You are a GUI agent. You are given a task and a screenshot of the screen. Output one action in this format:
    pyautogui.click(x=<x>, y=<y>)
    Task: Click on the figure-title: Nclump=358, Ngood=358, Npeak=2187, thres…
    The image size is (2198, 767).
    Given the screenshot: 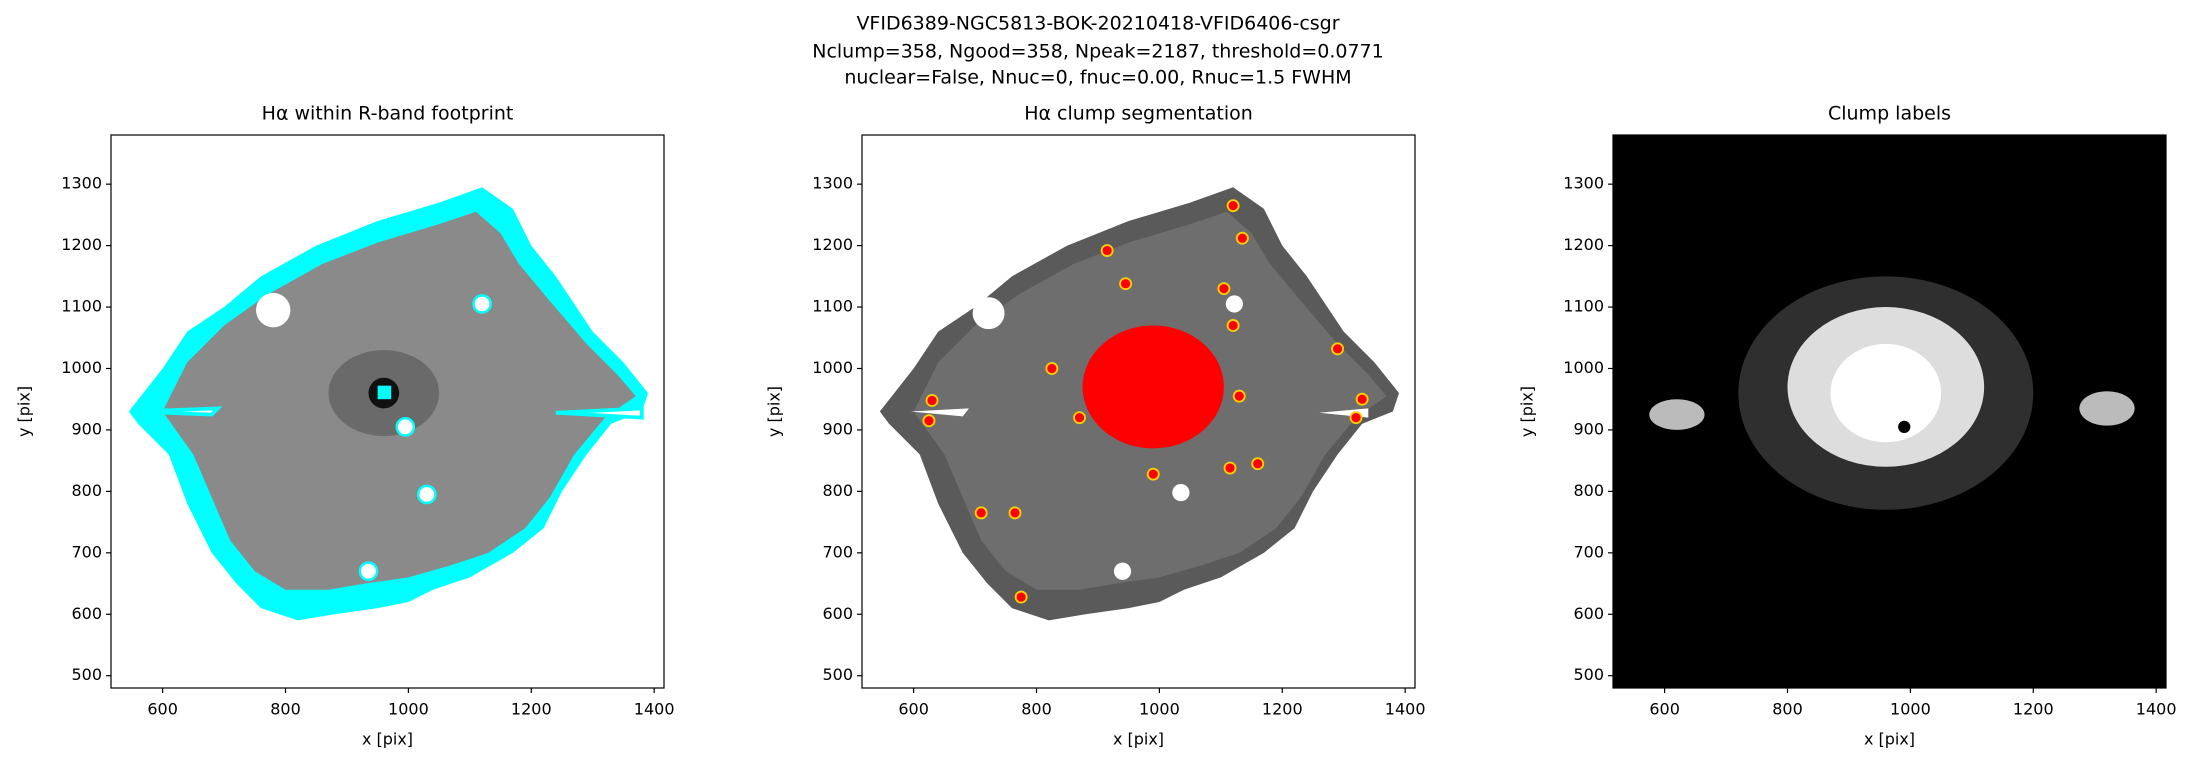 What is the action you would take?
    pyautogui.click(x=1098, y=52)
    